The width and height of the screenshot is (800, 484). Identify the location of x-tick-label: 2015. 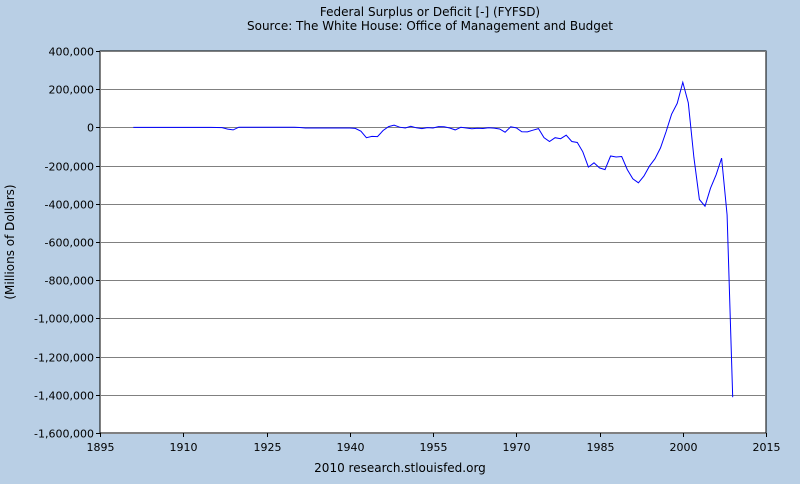
(767, 447).